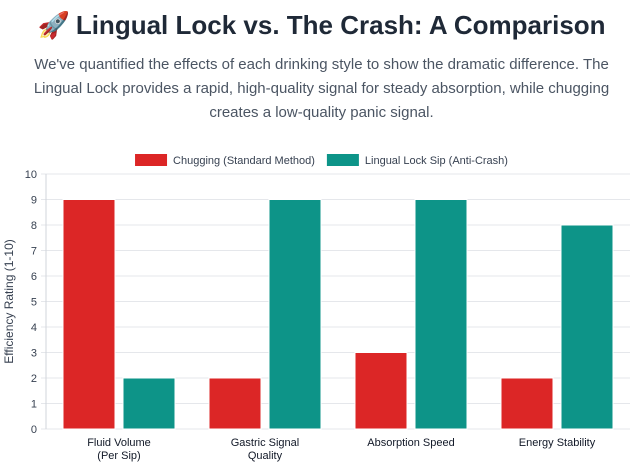 The image size is (643, 469). Describe the element at coordinates (410, 443) in the screenshot. I see `x-tick-label: Absorption Speed` at that location.